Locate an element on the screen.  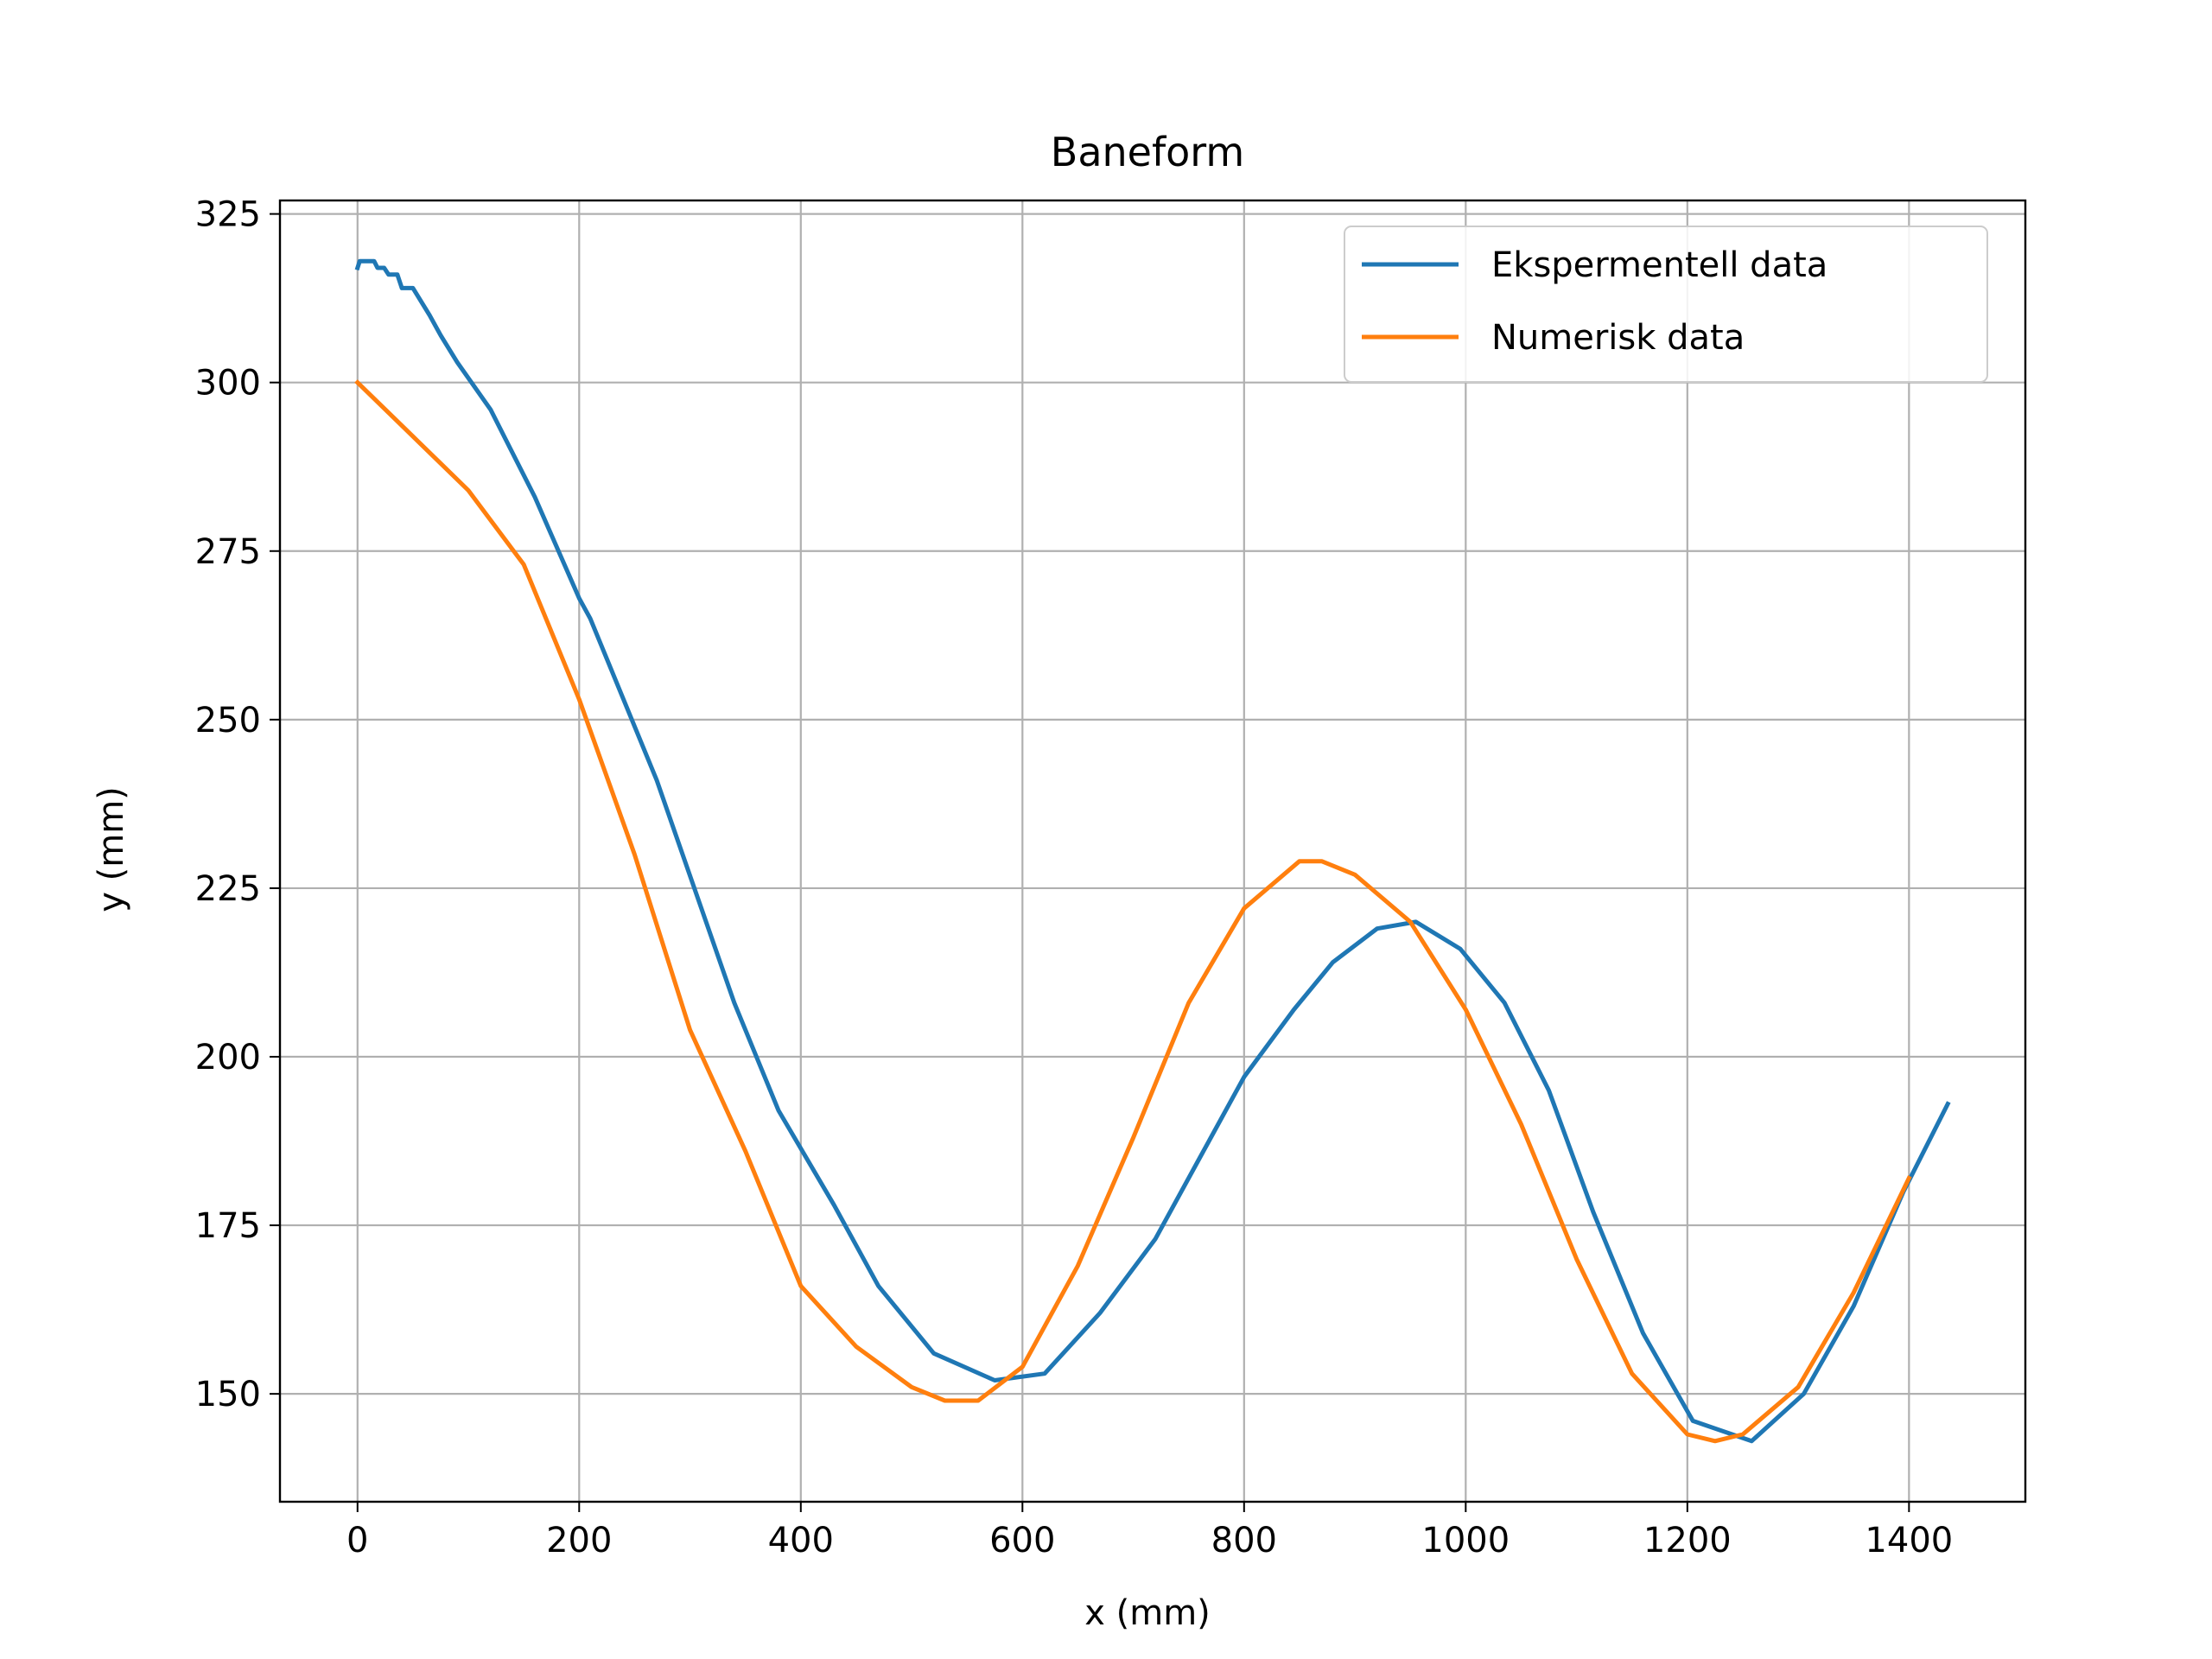
y-tick-label: 275 is located at coordinates (228, 552).